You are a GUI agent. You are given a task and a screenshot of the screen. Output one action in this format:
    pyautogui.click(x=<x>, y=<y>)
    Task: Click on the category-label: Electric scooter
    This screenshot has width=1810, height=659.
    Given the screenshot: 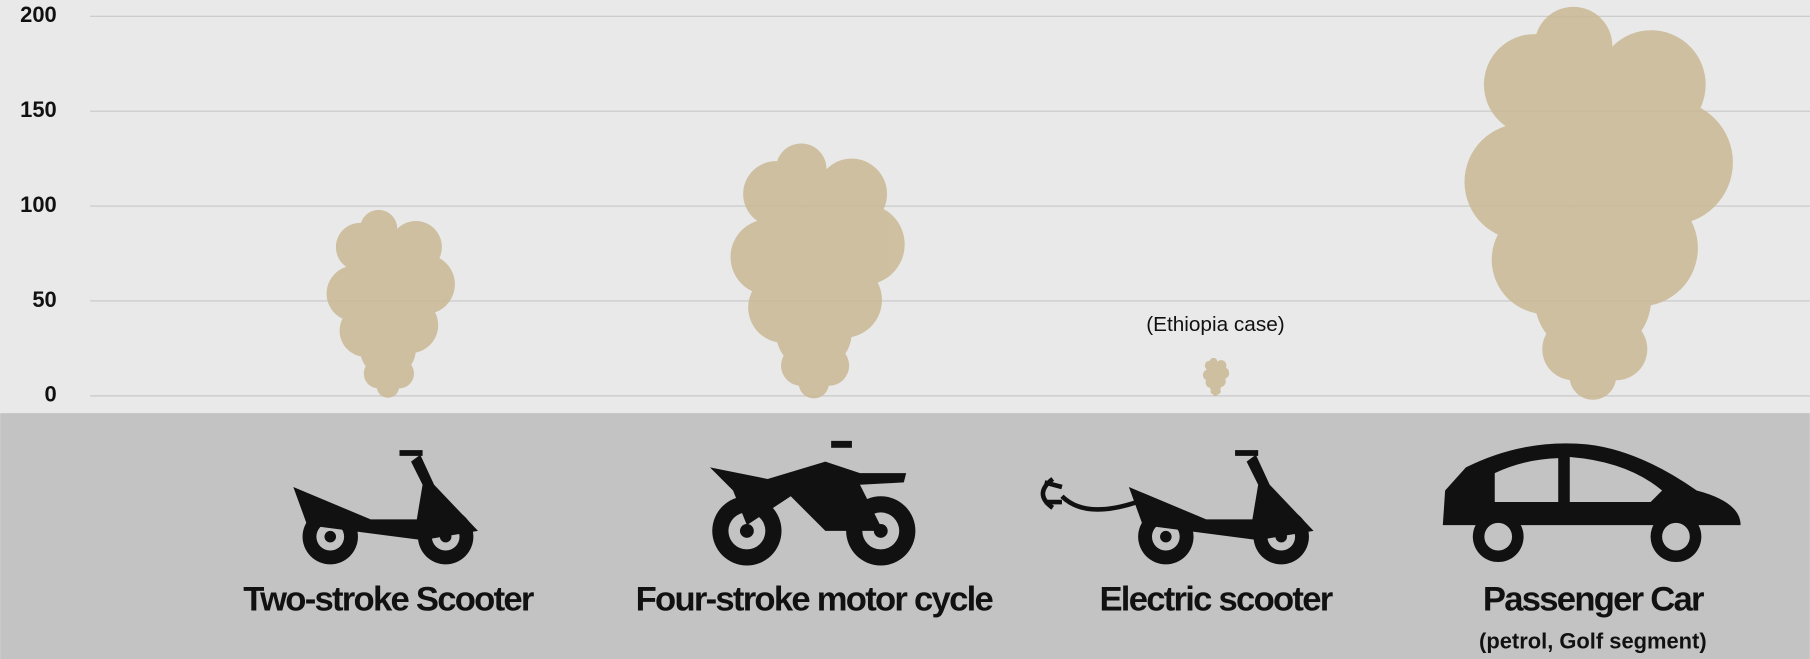 What is the action you would take?
    pyautogui.click(x=1215, y=599)
    